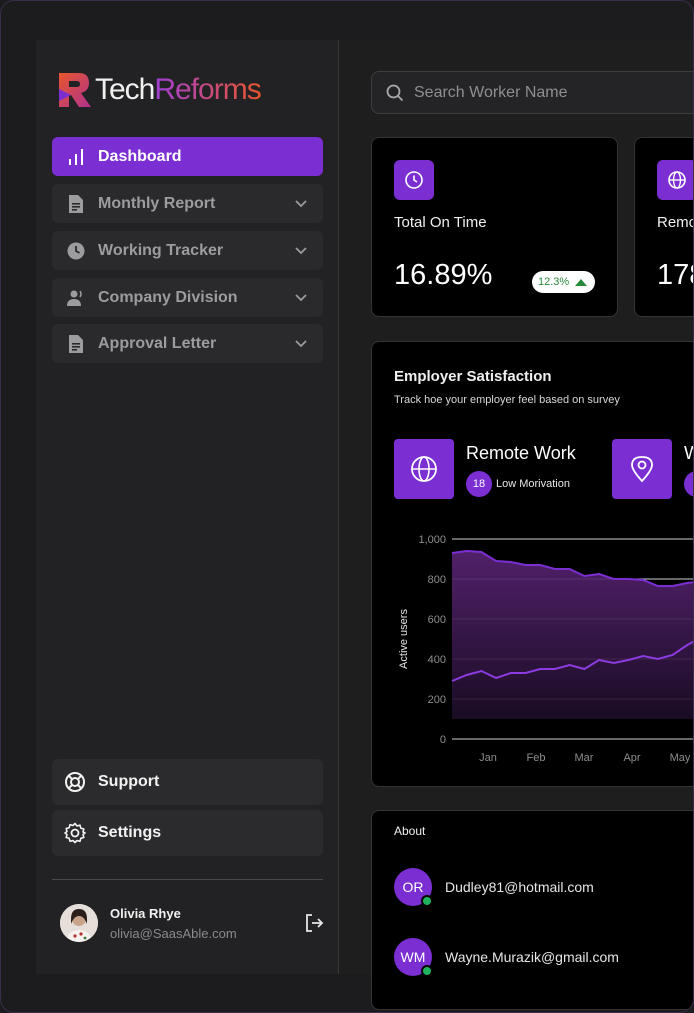 The width and height of the screenshot is (694, 1013). Describe the element at coordinates (192, 924) in the screenshot. I see `user-profile: Olivia Rhye olivia@SaasAble.com` at that location.